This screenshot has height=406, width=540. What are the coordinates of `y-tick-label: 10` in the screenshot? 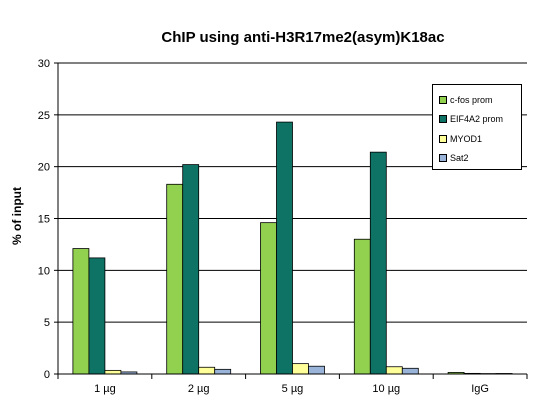 It's located at (44, 271).